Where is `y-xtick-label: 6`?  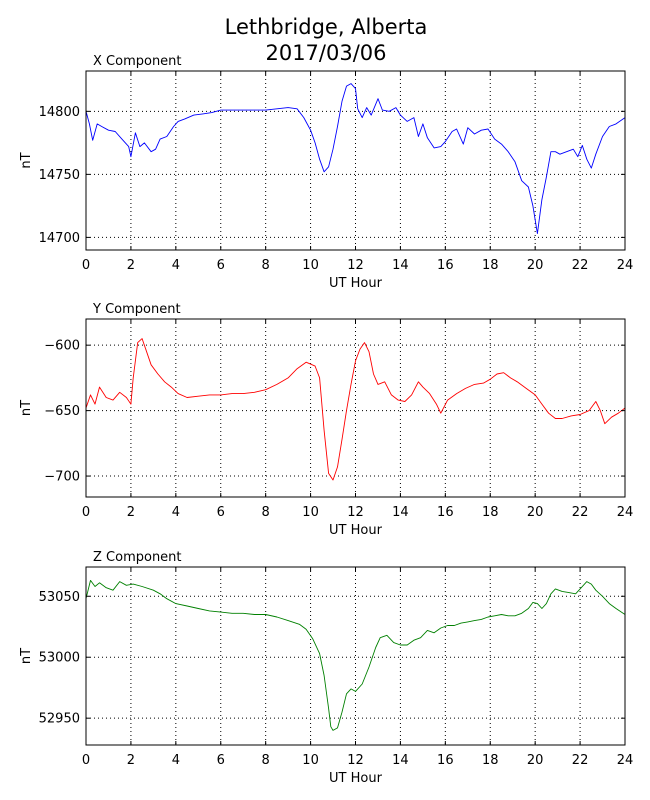 y-xtick-label: 6 is located at coordinates (221, 512).